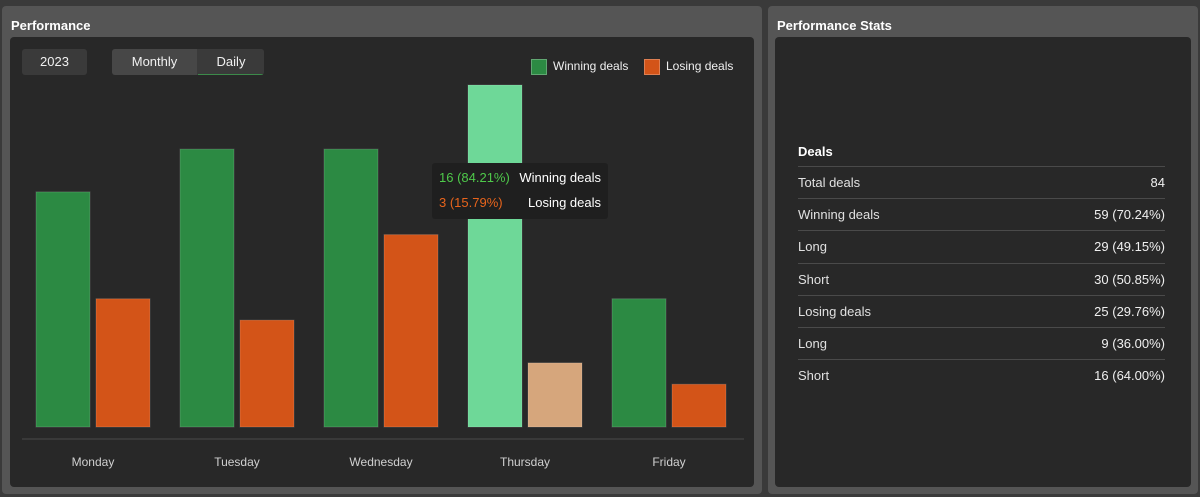 The height and width of the screenshot is (497, 1200). What do you see at coordinates (1133, 343) in the screenshot?
I see `stat-value: 9 (36.00%)` at bounding box center [1133, 343].